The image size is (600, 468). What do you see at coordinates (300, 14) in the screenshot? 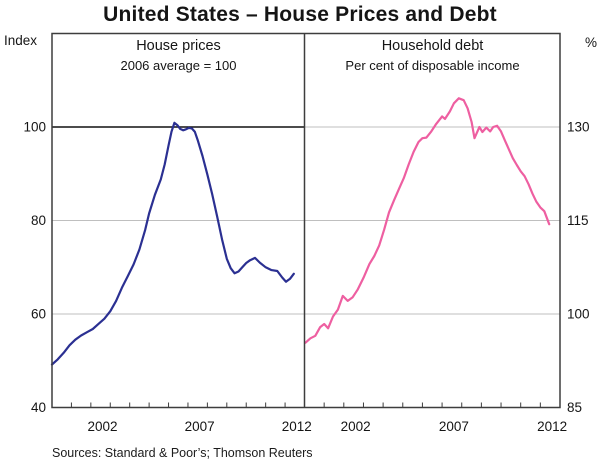
I see `chart-title: United States – House Prices and Debt` at bounding box center [300, 14].